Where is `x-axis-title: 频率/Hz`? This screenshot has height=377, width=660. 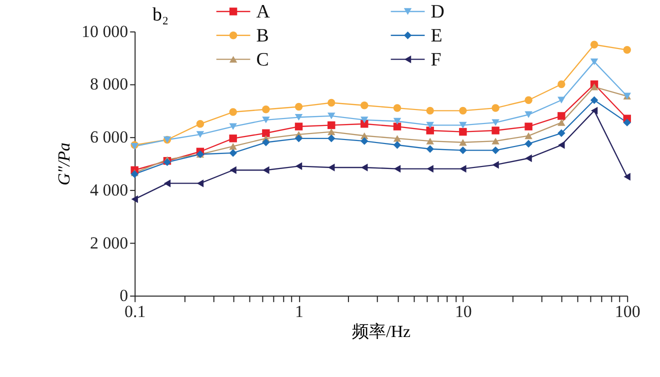
x-axis-title: 频率/Hz is located at coordinates (382, 331).